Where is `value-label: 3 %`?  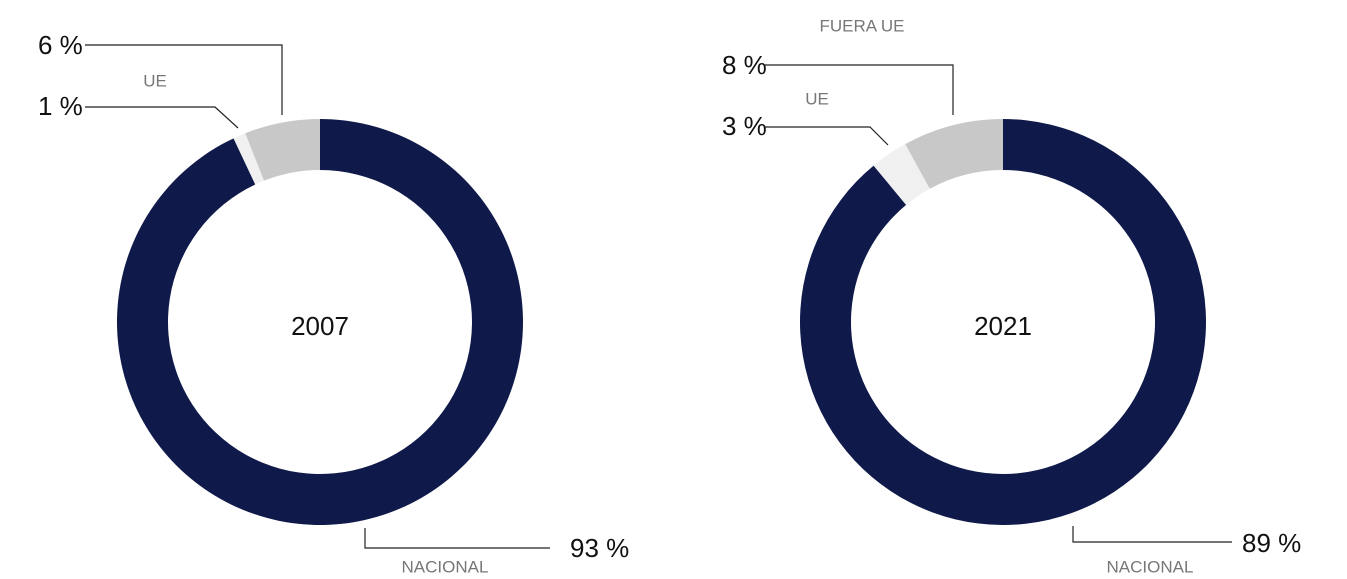 value-label: 3 % is located at coordinates (744, 126).